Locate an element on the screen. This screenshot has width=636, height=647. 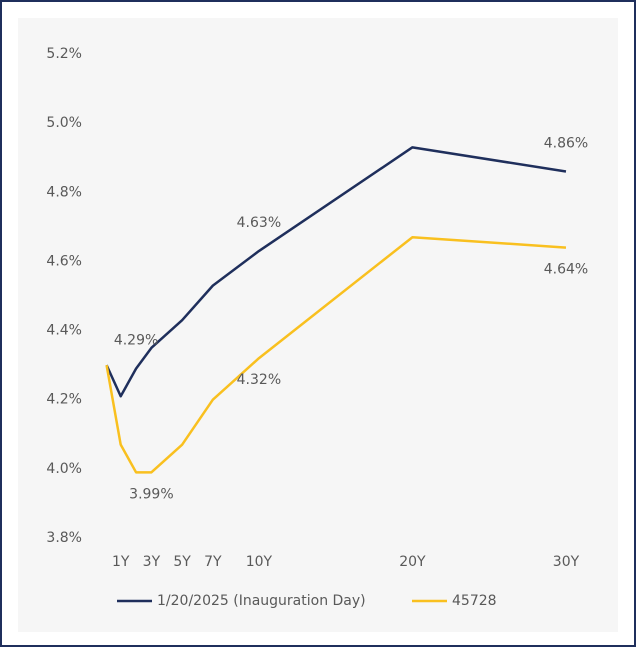
x-tick-label: 3Y is located at coordinates (152, 562).